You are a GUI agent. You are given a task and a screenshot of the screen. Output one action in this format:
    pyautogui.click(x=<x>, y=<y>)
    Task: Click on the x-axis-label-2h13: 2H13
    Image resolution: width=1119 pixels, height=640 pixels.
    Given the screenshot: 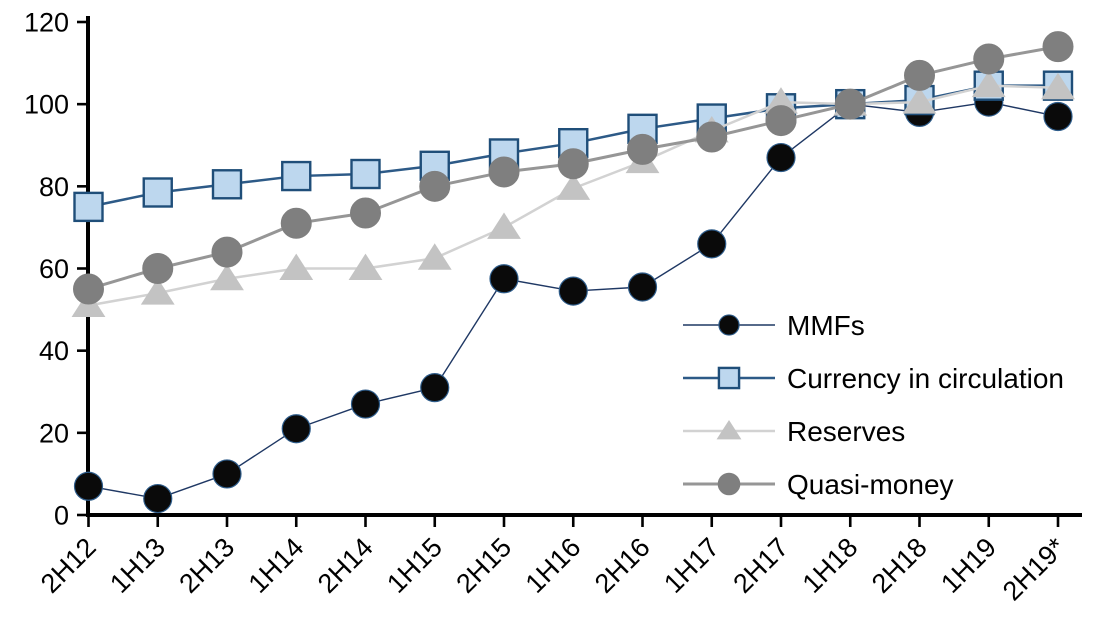 What is the action you would take?
    pyautogui.click(x=206, y=565)
    